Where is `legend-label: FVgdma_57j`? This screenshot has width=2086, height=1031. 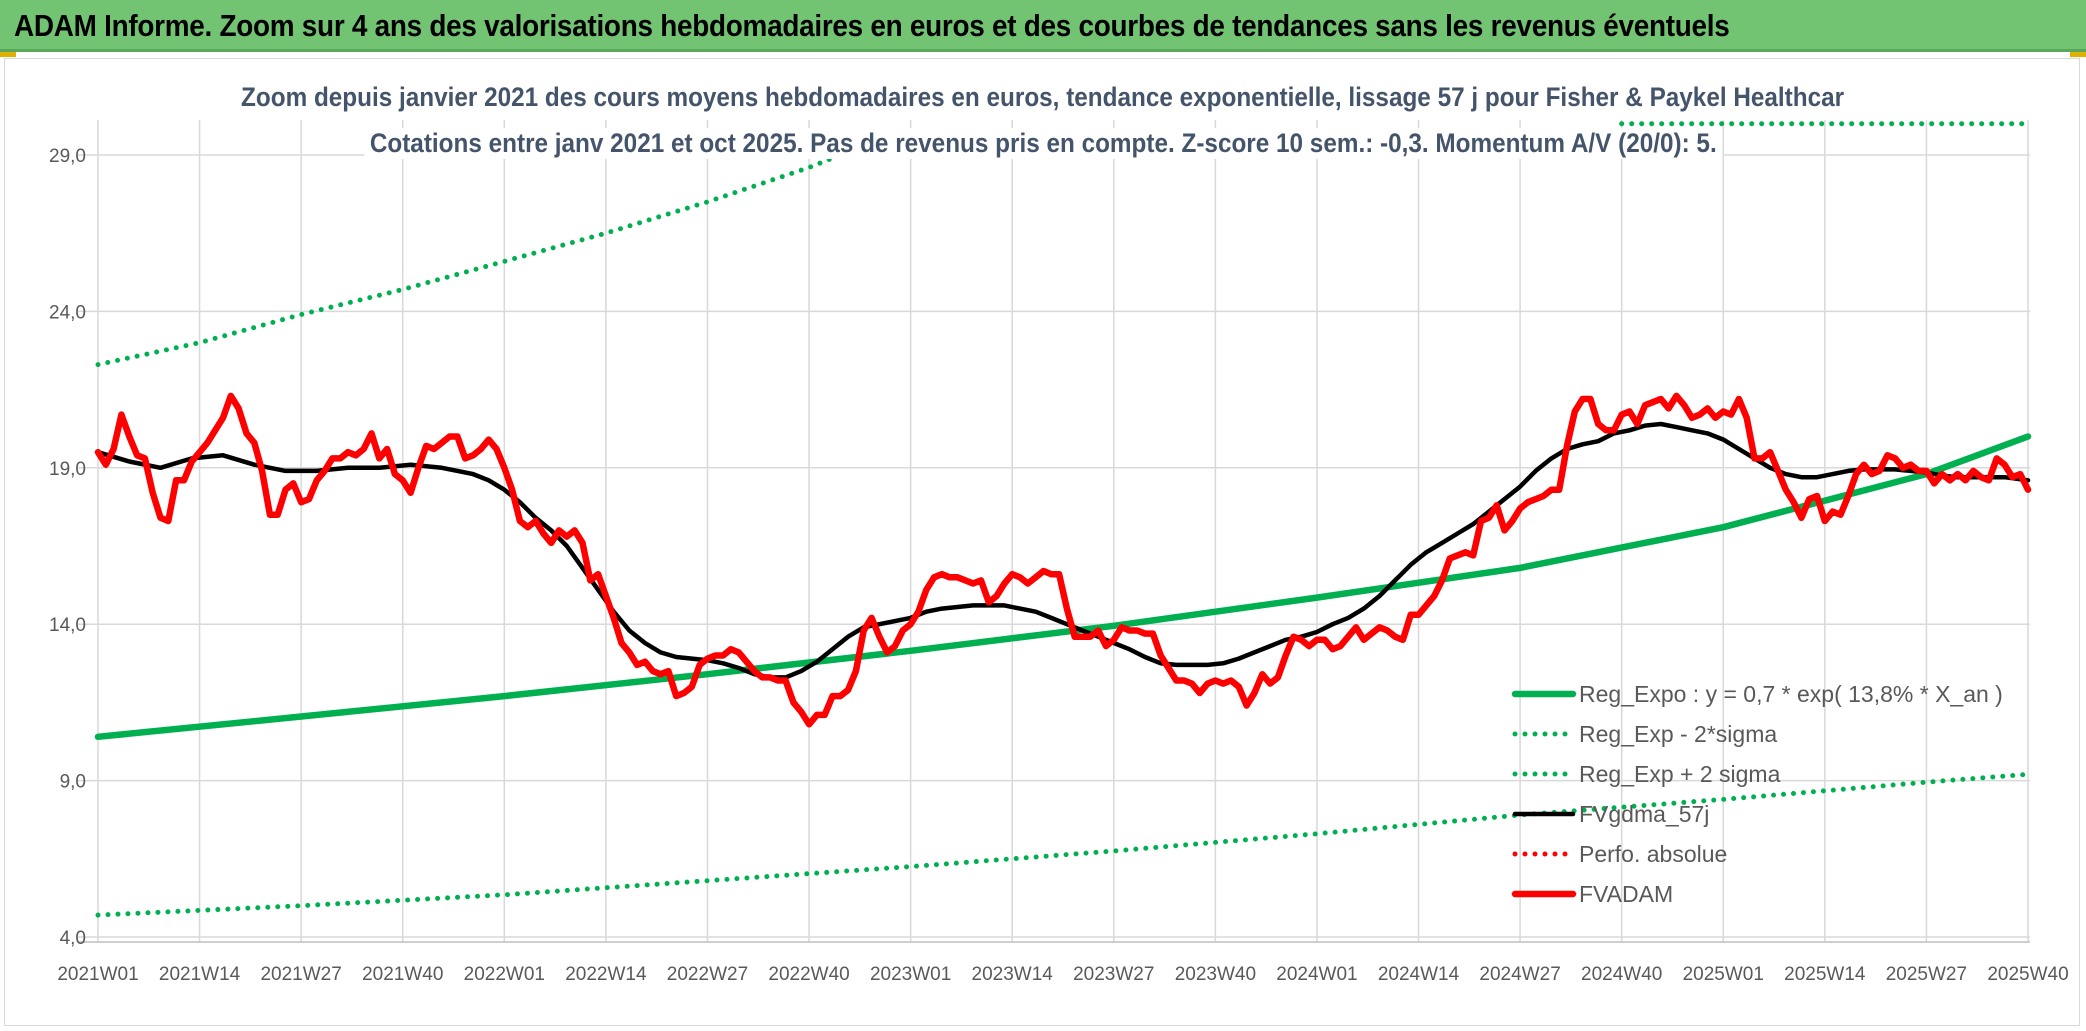 legend-label: FVgdma_57j is located at coordinates (1644, 814).